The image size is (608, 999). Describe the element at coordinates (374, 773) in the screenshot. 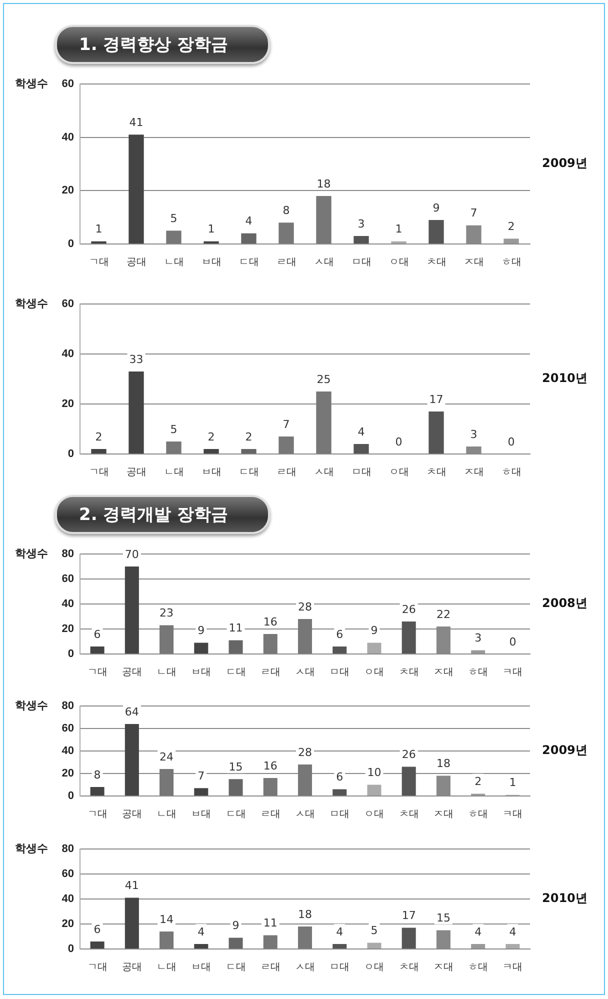

I see `data-label: 10` at that location.